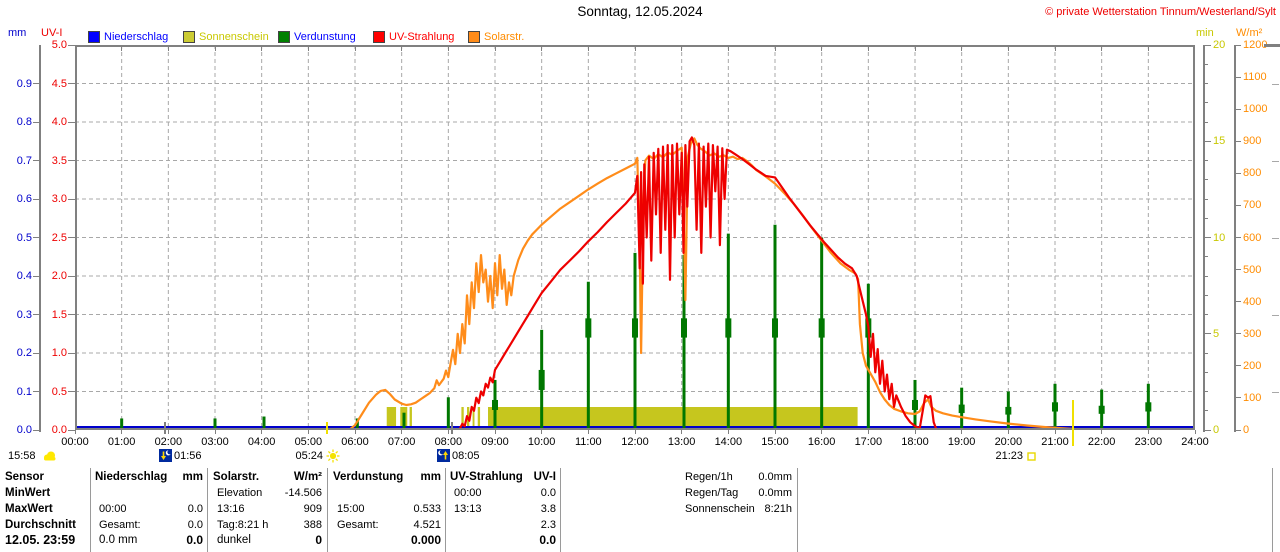 Image resolution: width=1280 pixels, height=552 pixels. What do you see at coordinates (775, 442) in the screenshot?
I see `x-tick-label: 15:00` at bounding box center [775, 442].